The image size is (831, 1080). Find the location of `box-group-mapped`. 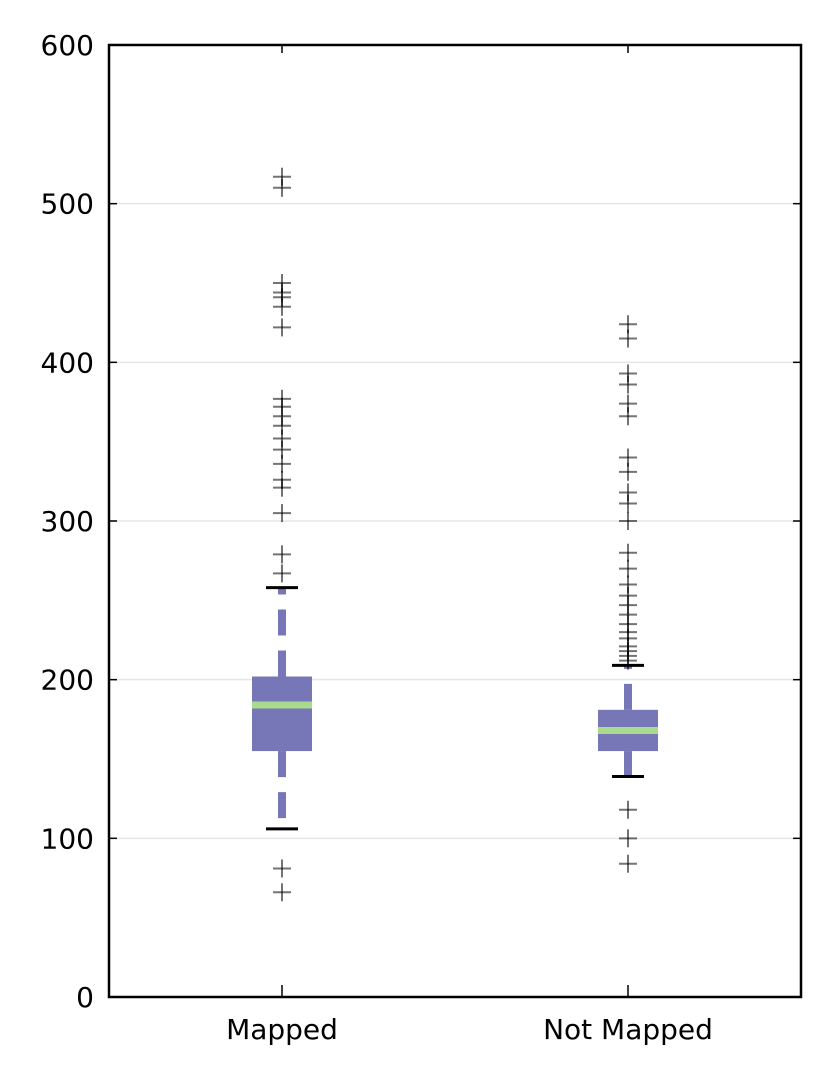

box-group-mapped is located at coordinates (282, 534).